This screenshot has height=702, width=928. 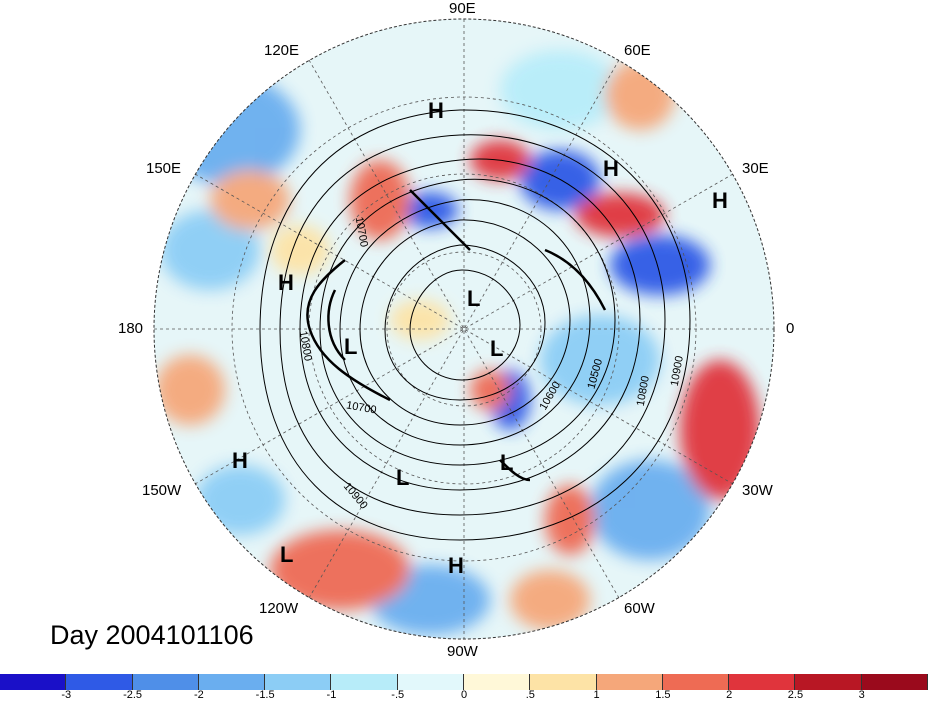 What do you see at coordinates (331, 695) in the screenshot?
I see `colorbar-tick-label: -1` at bounding box center [331, 695].